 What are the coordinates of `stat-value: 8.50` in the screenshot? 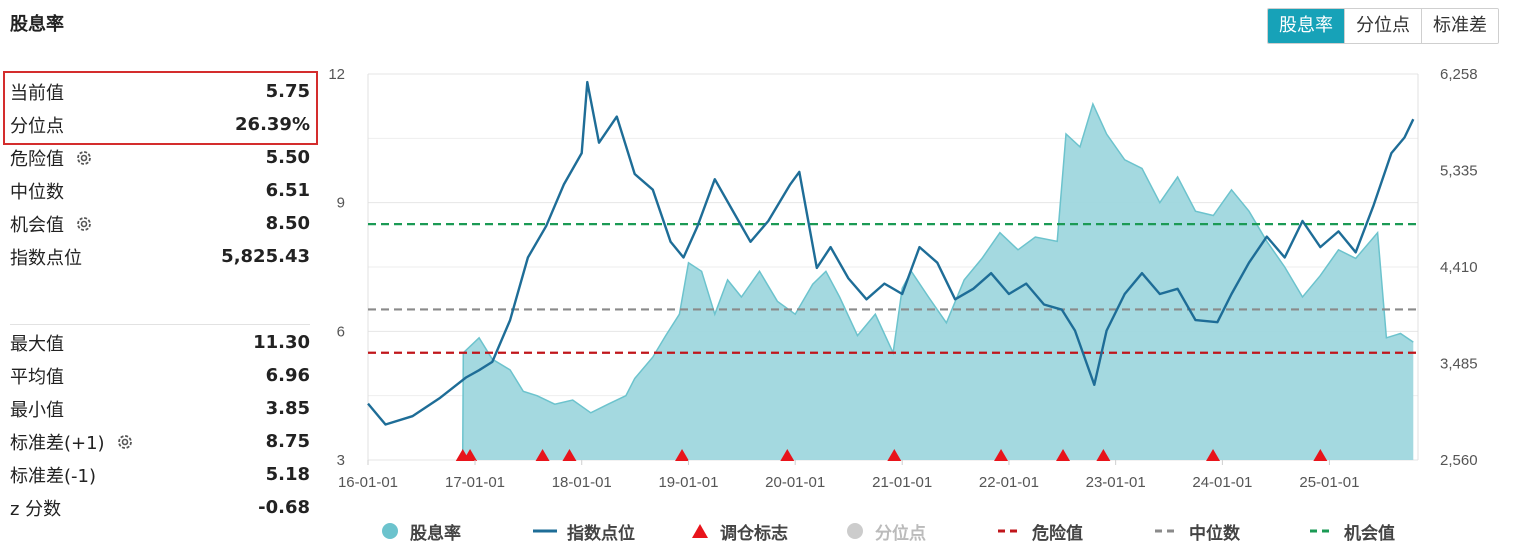 It's located at (287, 223).